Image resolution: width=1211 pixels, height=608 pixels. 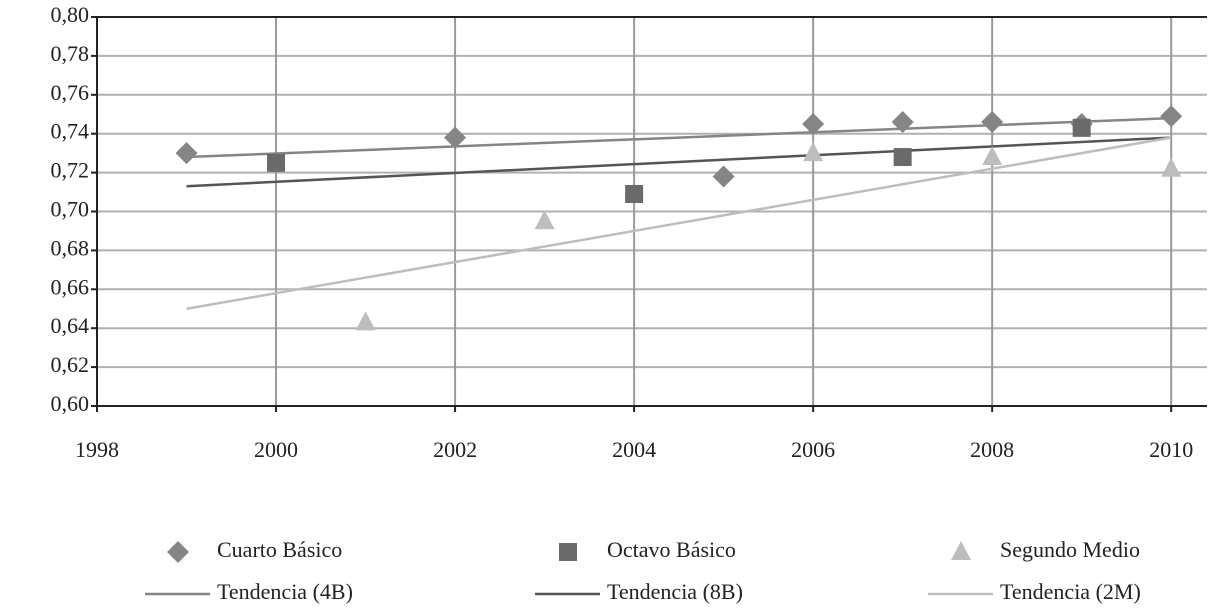 I want to click on y-tick-label: 0,60, so click(x=70, y=403).